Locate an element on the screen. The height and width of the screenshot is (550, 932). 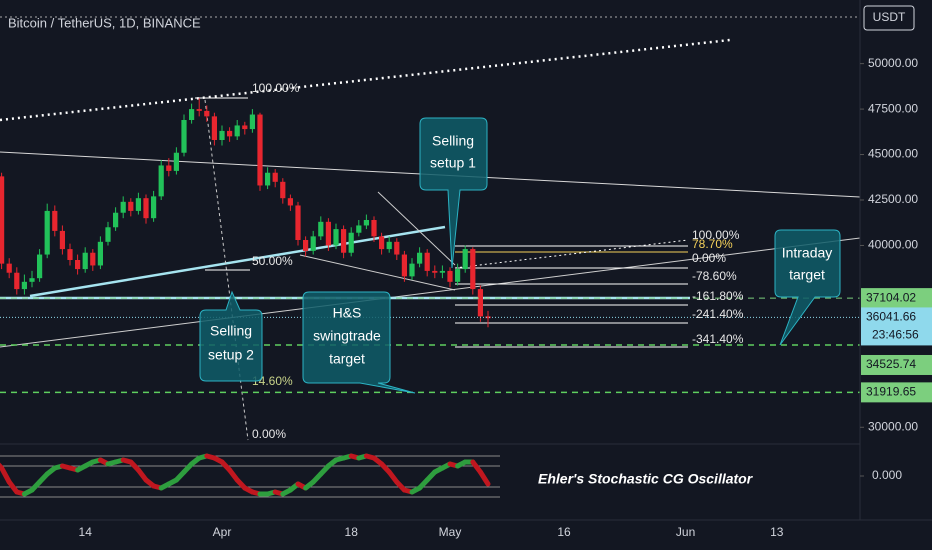
price-tag-label: 34525.74 is located at coordinates (891, 364).